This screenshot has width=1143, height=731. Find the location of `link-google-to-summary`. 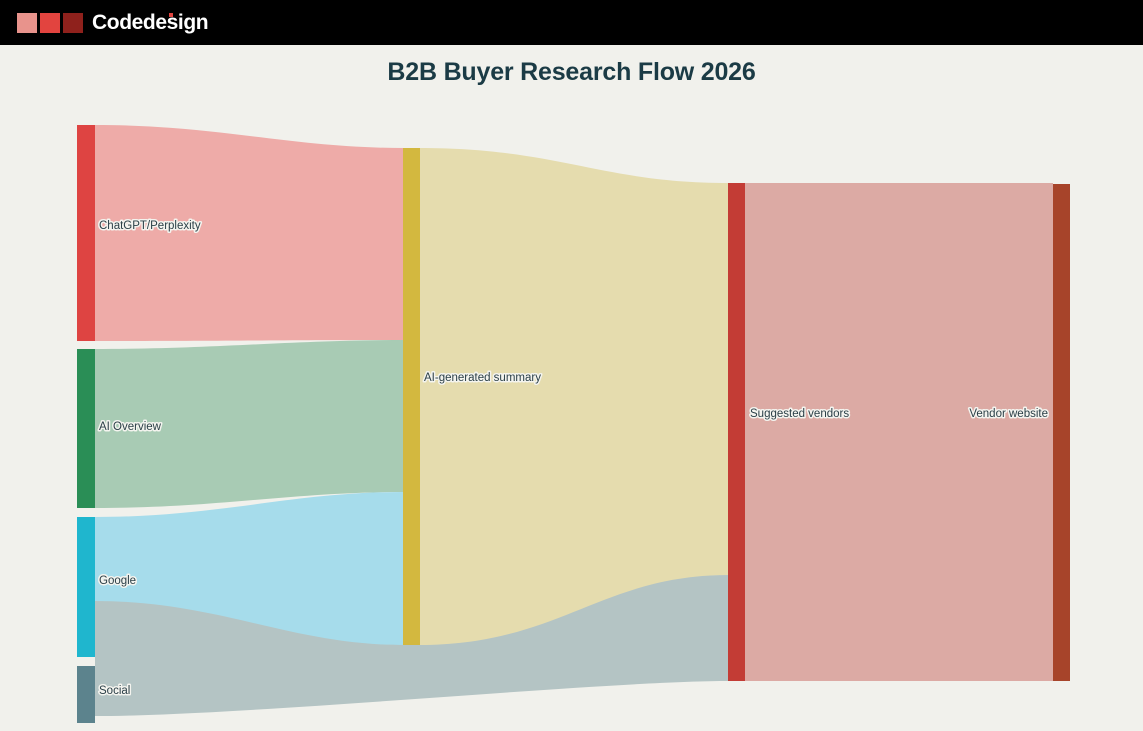

link-google-to-summary is located at coordinates (249, 568).